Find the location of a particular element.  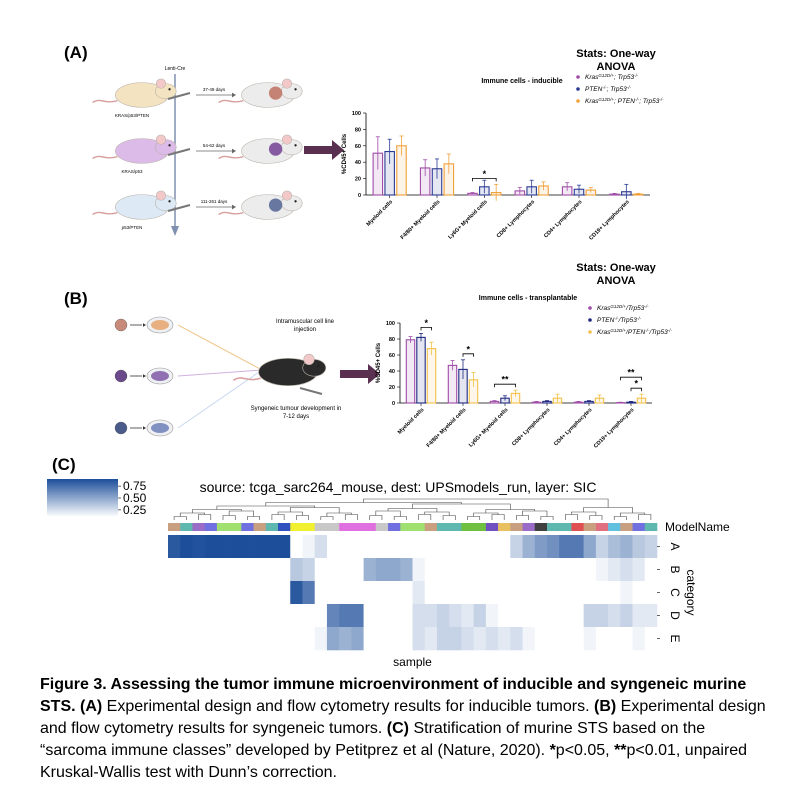

caption-segment: (C) is located at coordinates (398, 728).